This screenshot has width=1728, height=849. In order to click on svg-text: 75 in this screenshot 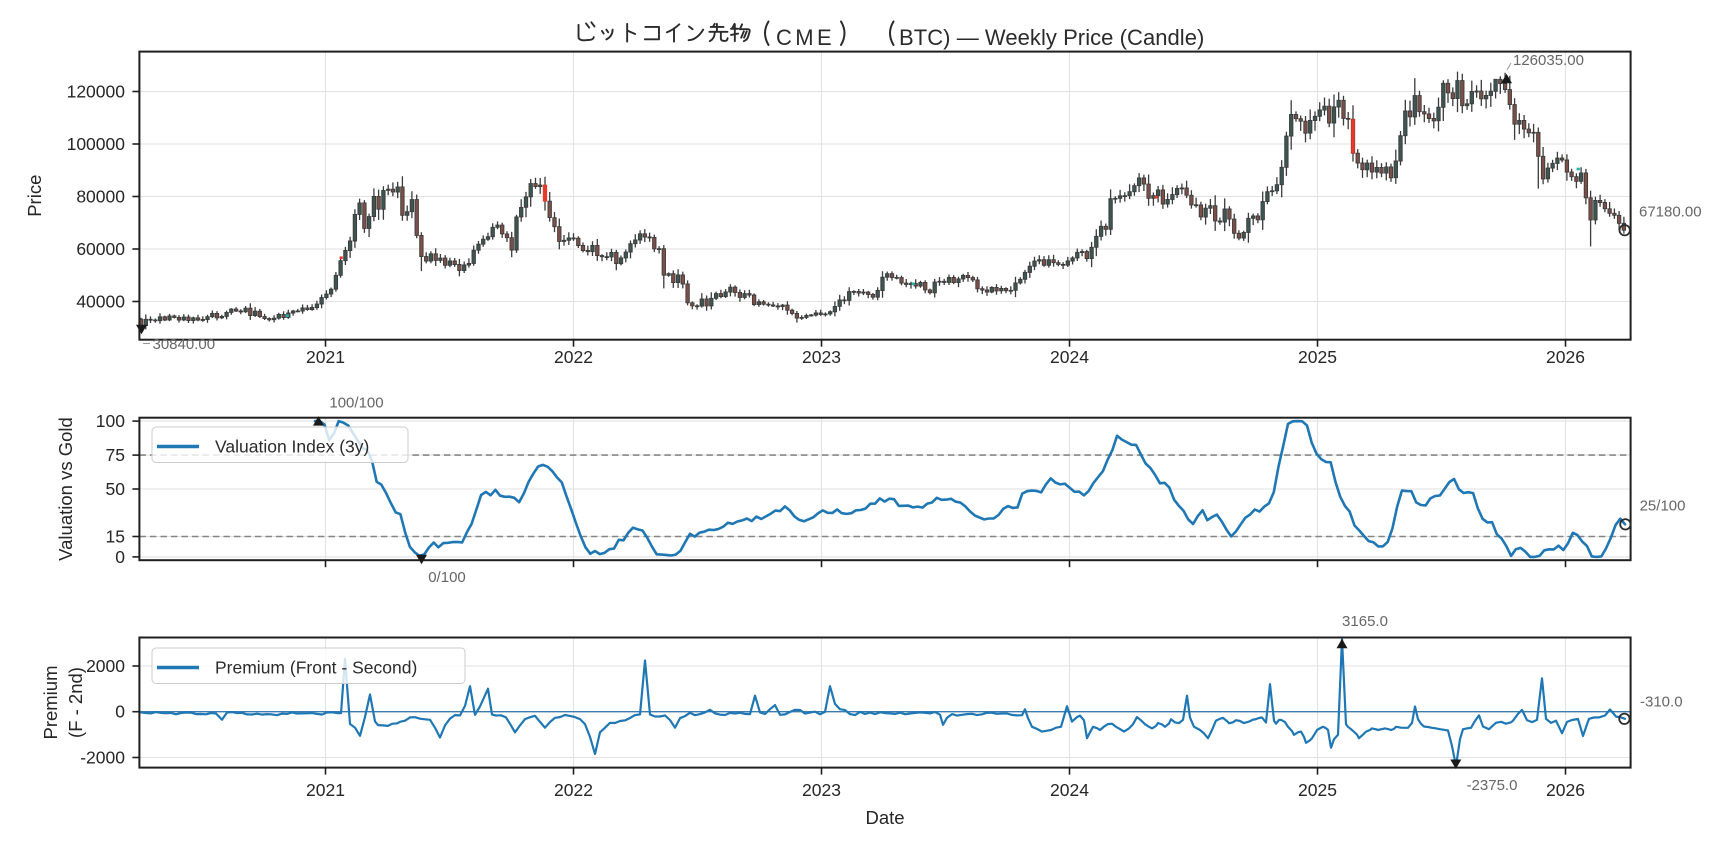, I will do `click(115, 455)`.